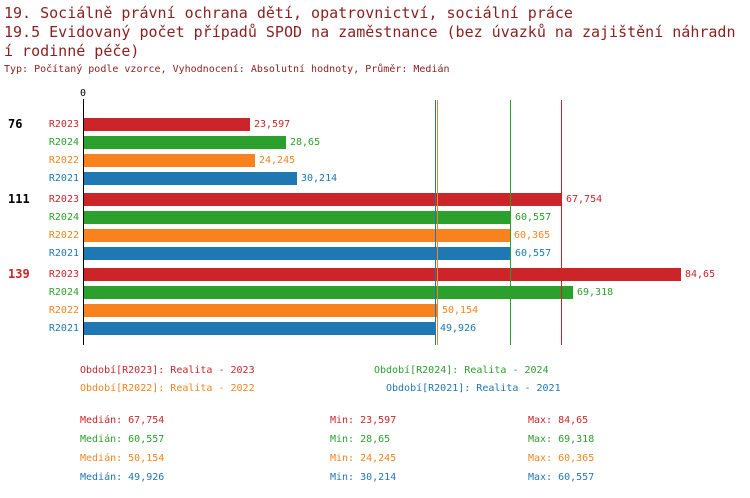 The height and width of the screenshot is (498, 750). What do you see at coordinates (167, 370) in the screenshot?
I see `legend-item-r2023: Období[R2023]: Realita - 2023` at bounding box center [167, 370].